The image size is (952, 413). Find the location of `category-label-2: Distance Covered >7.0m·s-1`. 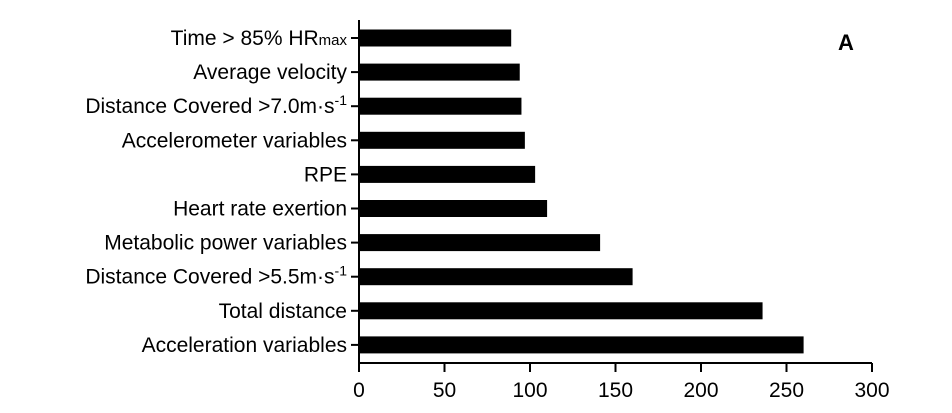

category-label-2: Distance Covered >7.0m·s-1 is located at coordinates (216, 105).